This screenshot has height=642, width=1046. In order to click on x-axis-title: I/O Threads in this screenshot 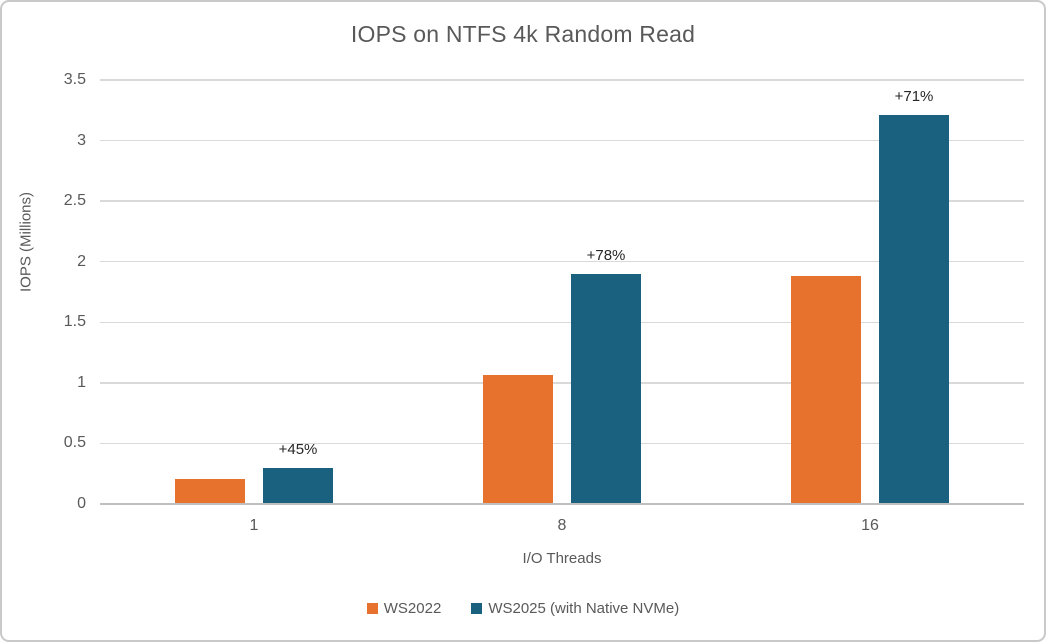, I will do `click(562, 558)`.